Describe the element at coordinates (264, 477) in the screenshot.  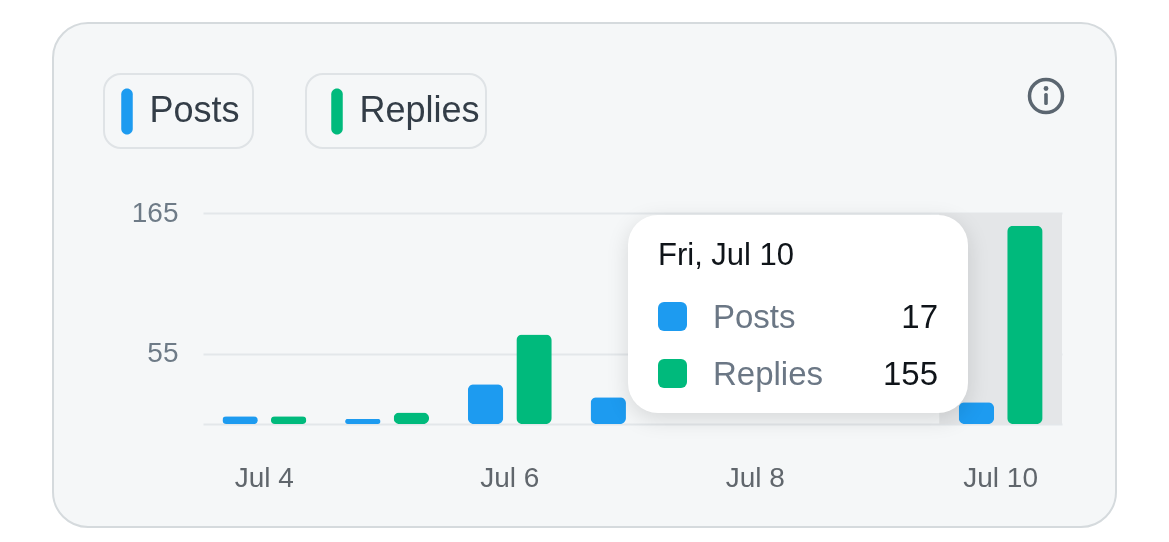
I see `x-tick-label: Jul 4` at that location.